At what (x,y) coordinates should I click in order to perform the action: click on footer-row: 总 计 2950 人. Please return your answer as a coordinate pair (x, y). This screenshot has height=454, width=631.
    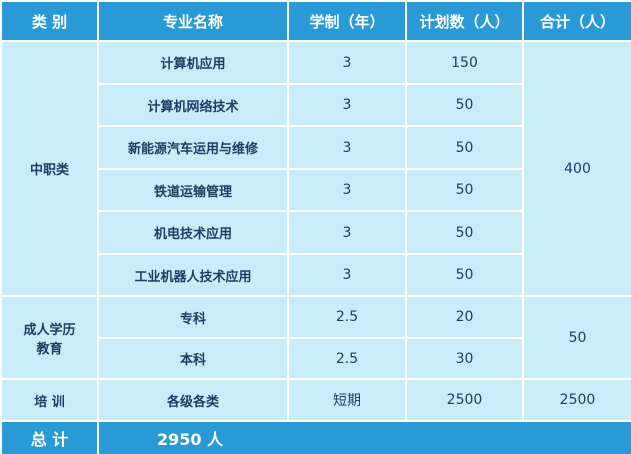
    Looking at the image, I should click on (315, 437).